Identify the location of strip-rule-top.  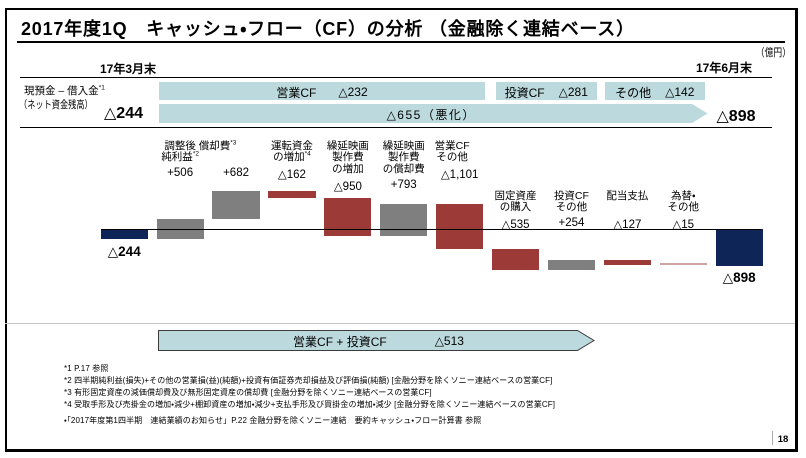
(396, 77).